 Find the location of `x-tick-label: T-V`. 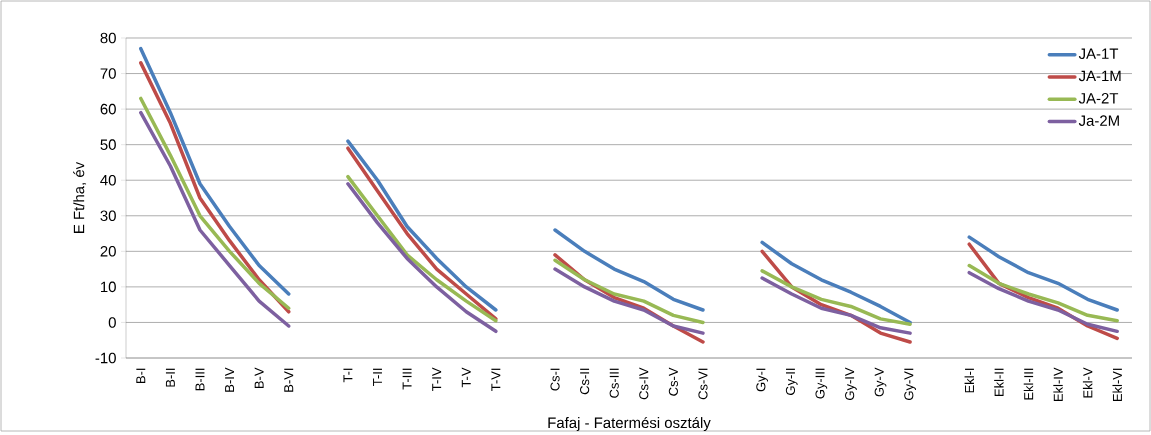

x-tick-label: T-V is located at coordinates (466, 377).